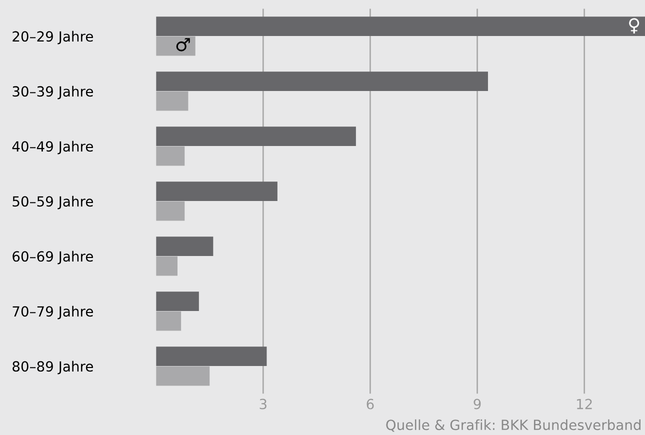 Image resolution: width=645 pixels, height=435 pixels. I want to click on y-tick-label: 30–39 Jahre, so click(52, 93).